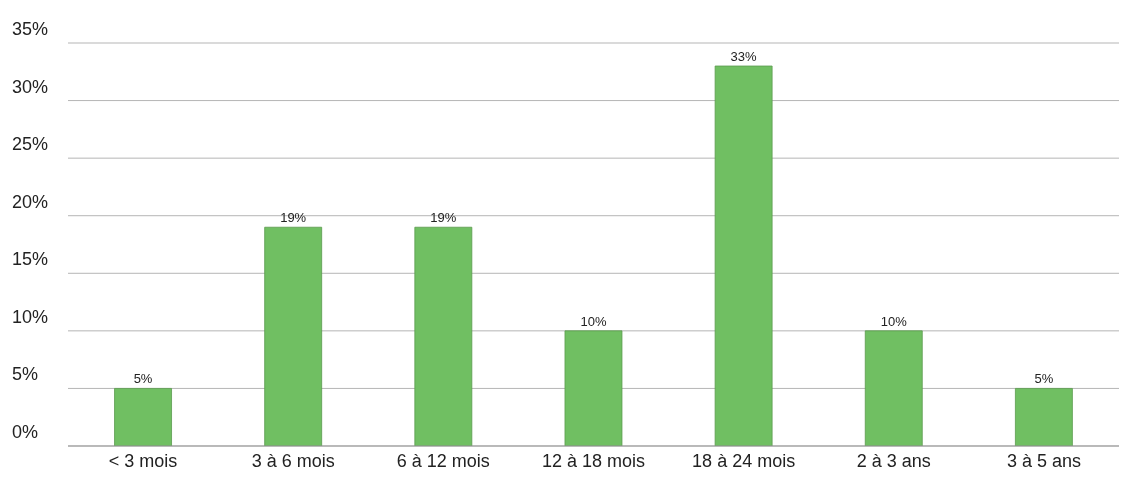 The image size is (1127, 495). Describe the element at coordinates (293, 460) in the screenshot. I see `x-tick-label: 3 à 6 mois` at that location.